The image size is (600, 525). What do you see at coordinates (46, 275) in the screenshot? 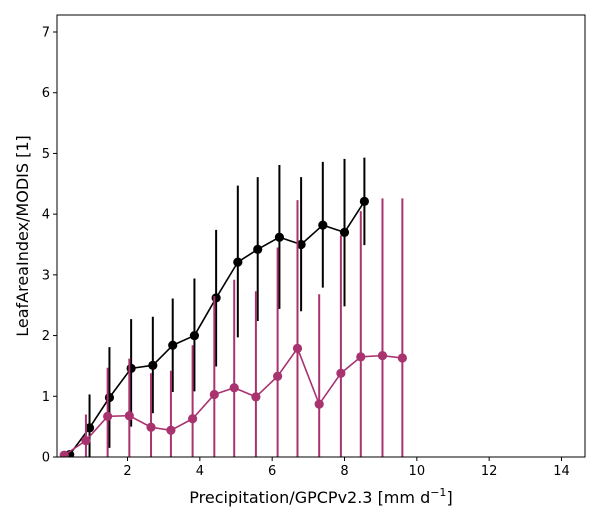
I see `y-tick-label: 3` at bounding box center [46, 275].